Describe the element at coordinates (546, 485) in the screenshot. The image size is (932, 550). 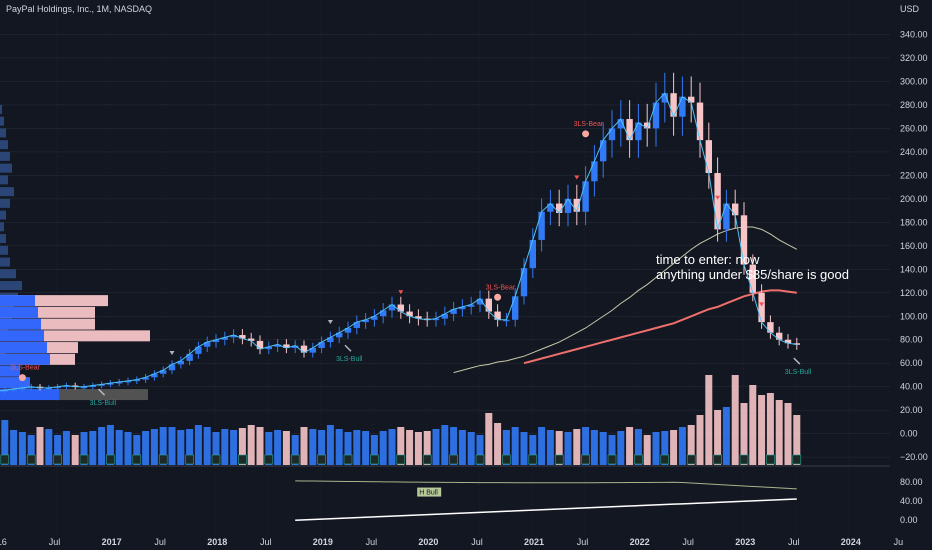
I see `oscillator-signal-line` at that location.